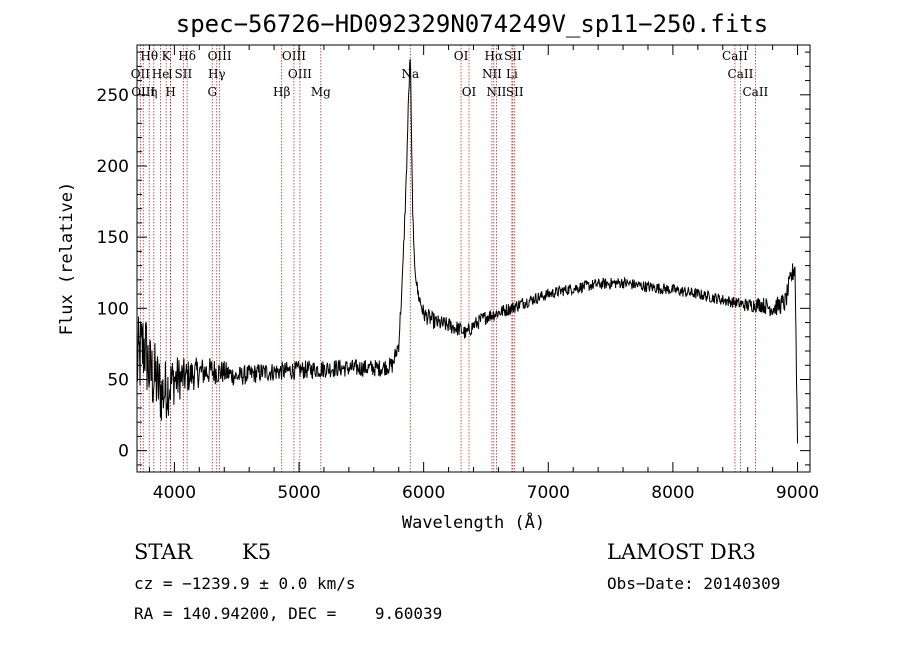 The height and width of the screenshot is (649, 900). What do you see at coordinates (473, 522) in the screenshot?
I see `x-axis-label: Wavelength (Å)` at bounding box center [473, 522].